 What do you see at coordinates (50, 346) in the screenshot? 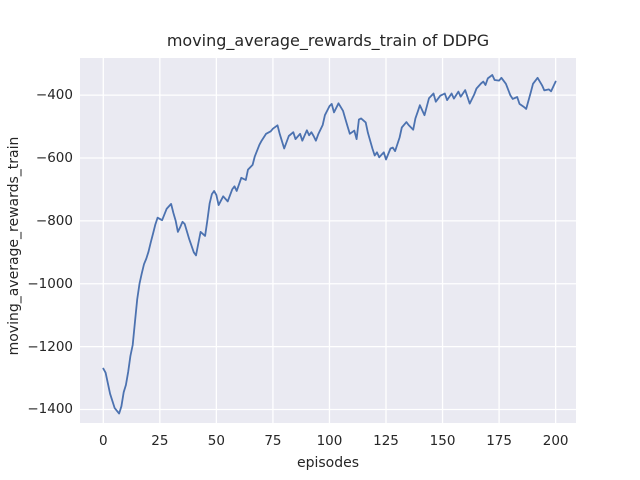
I see `y-tick-label: −1200` at bounding box center [50, 346].